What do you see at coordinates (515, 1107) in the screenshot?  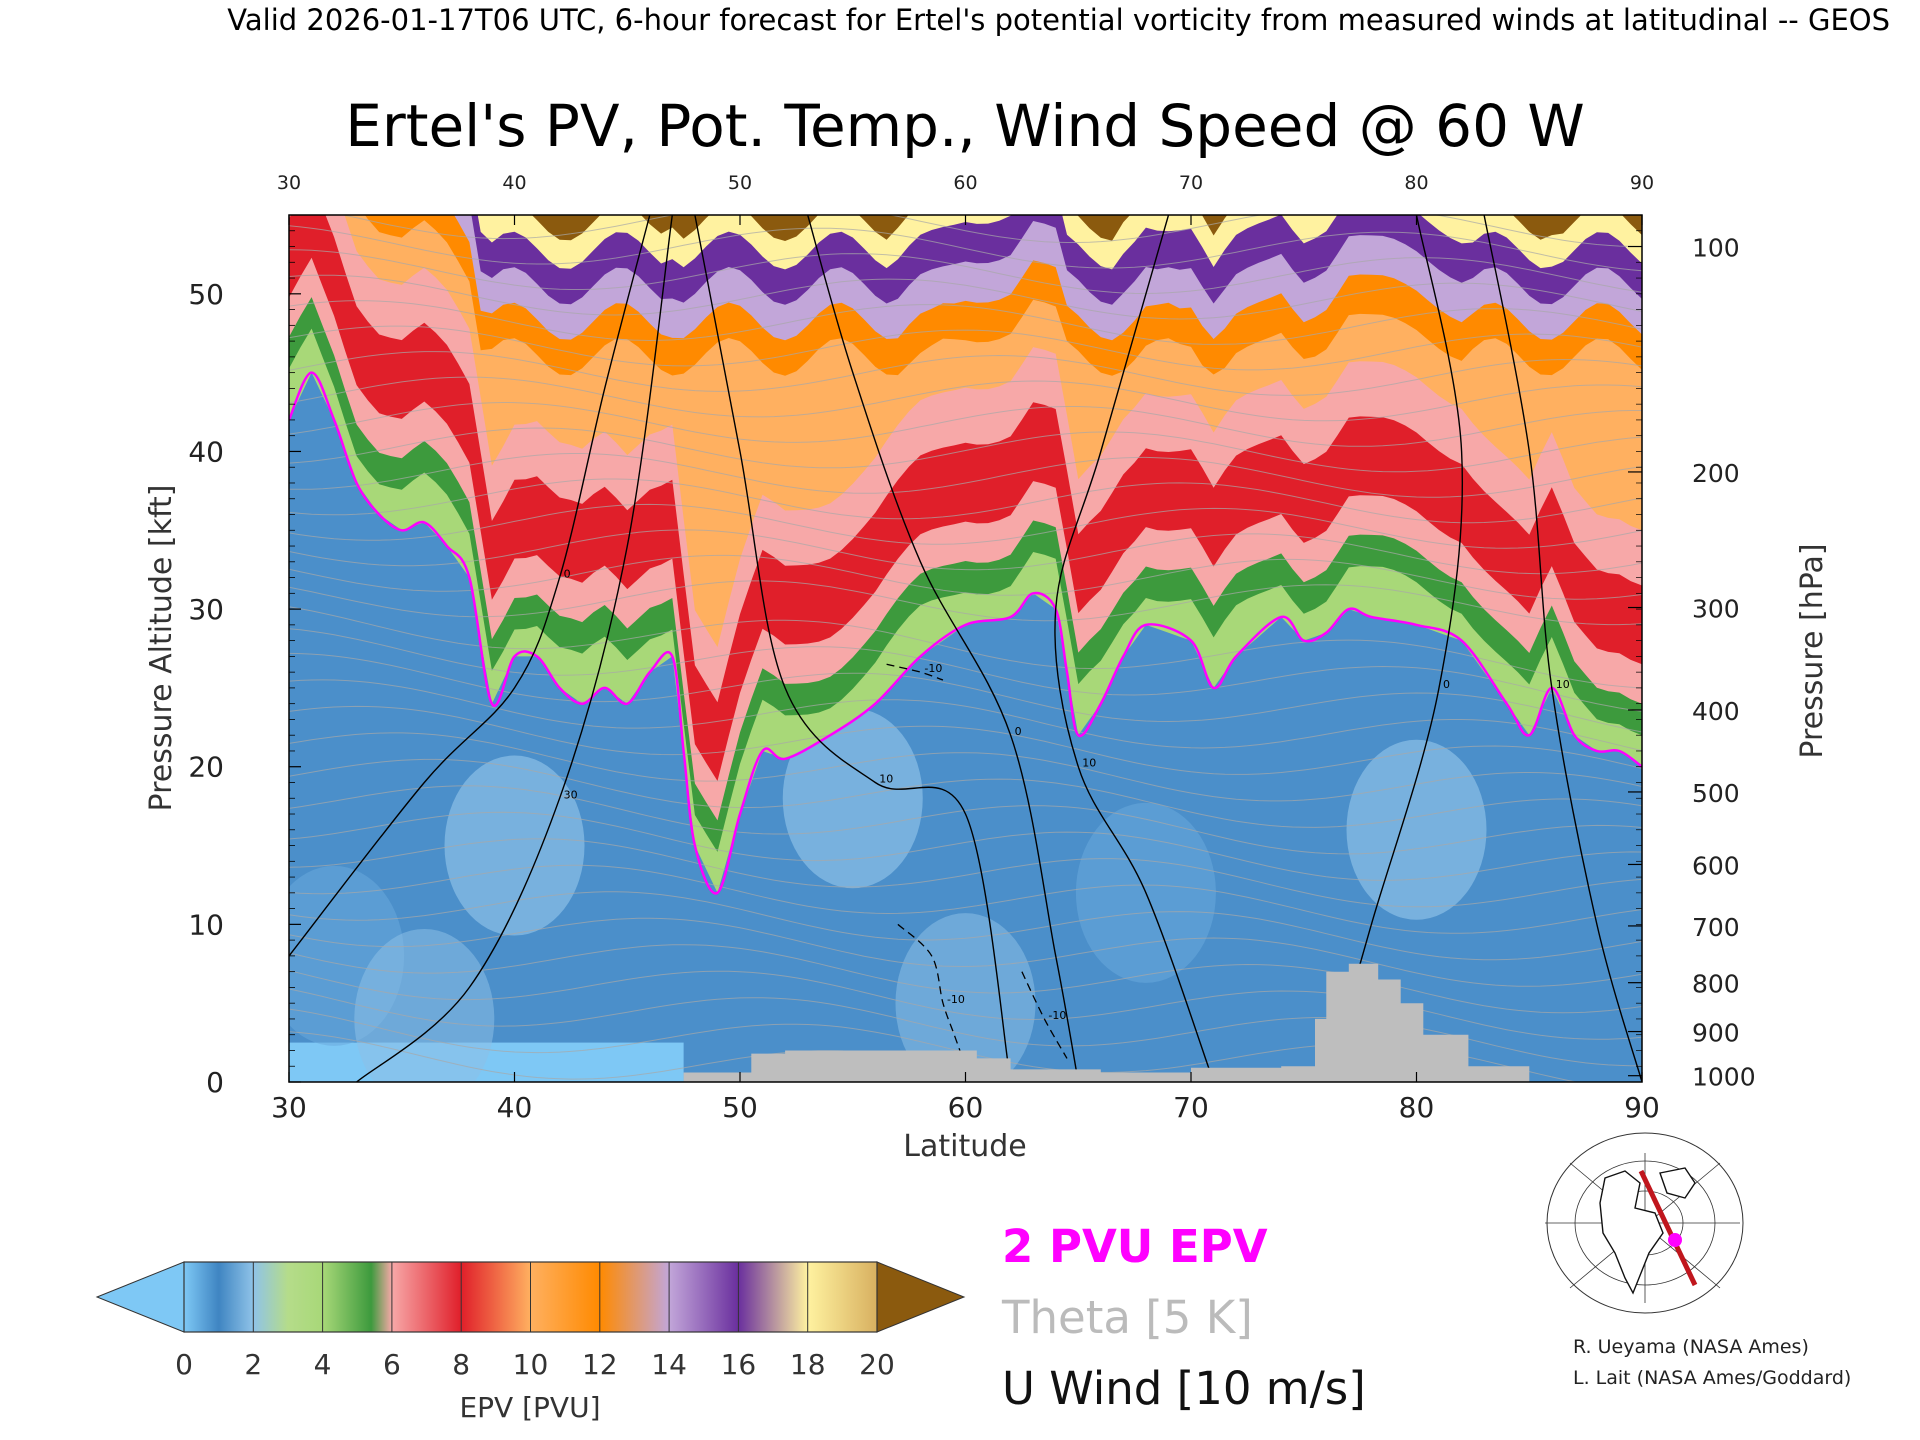 I see `x-tick-label: 40` at bounding box center [515, 1107].